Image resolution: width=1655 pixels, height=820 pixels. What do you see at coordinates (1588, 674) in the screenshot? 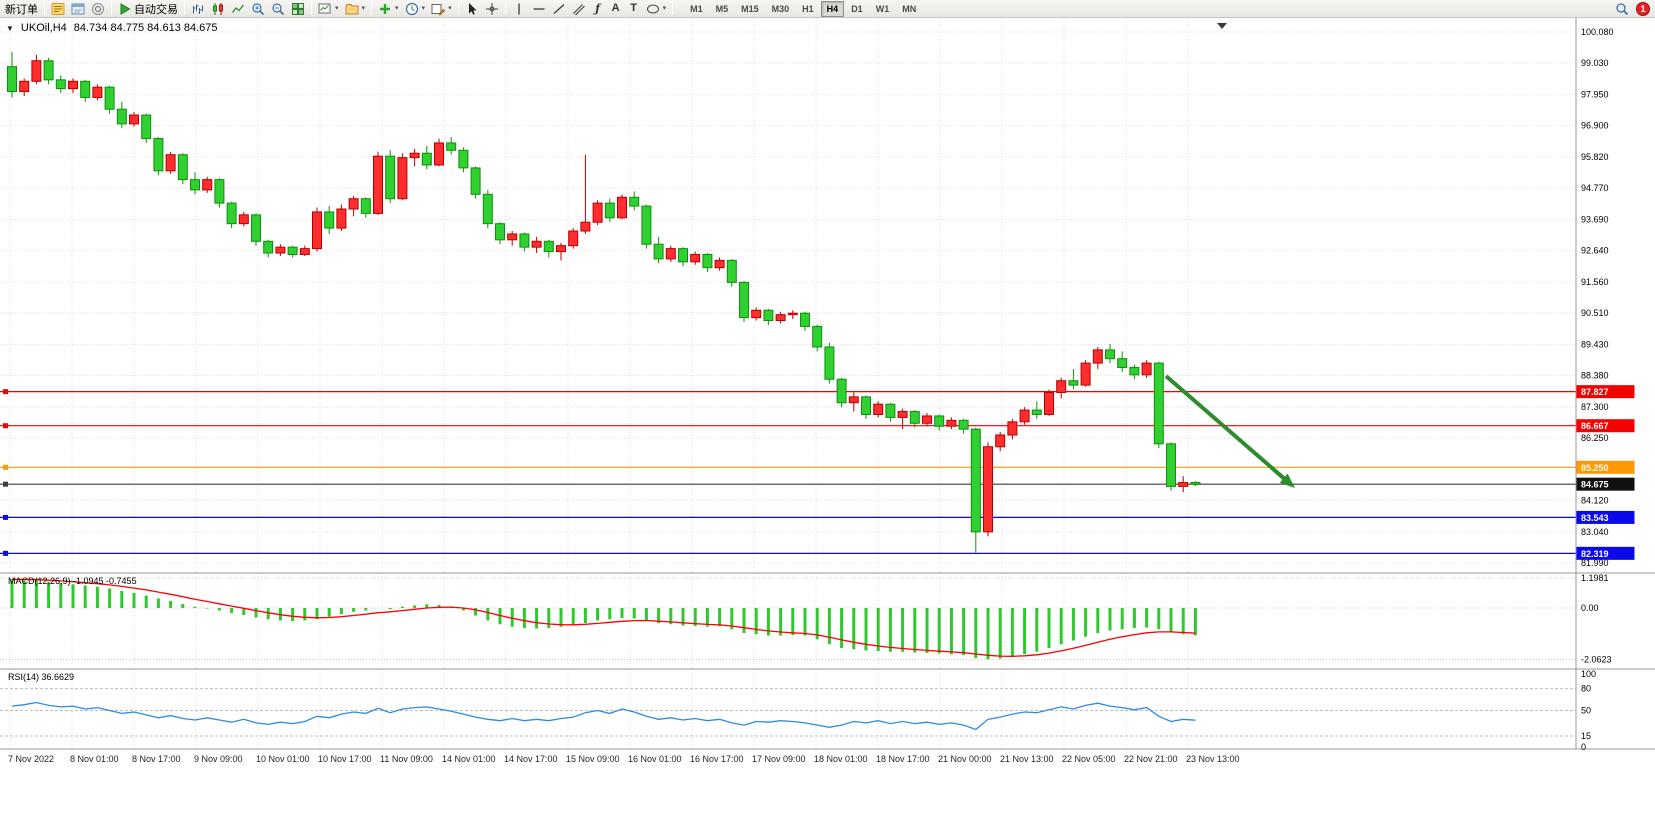
I see `svg-text: 100` at bounding box center [1588, 674].